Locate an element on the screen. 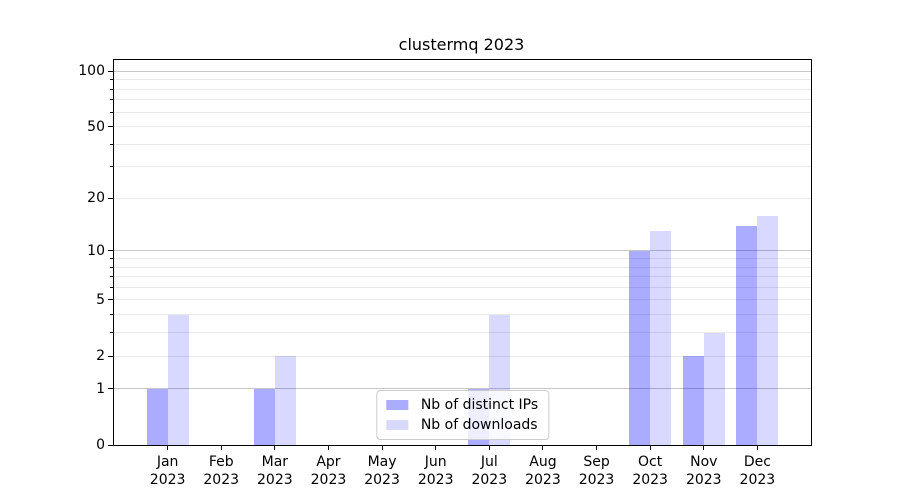 The image size is (900, 500). y-tick-label-2: 2 is located at coordinates (100, 356).